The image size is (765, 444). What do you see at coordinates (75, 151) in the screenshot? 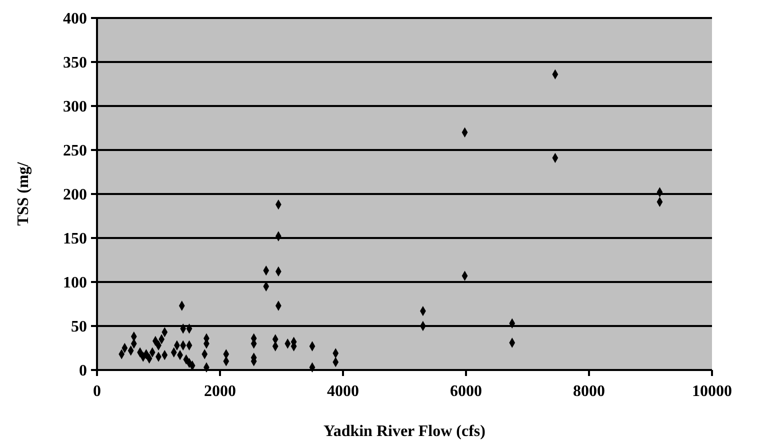
I see `y-tick-label: 250` at bounding box center [75, 151].